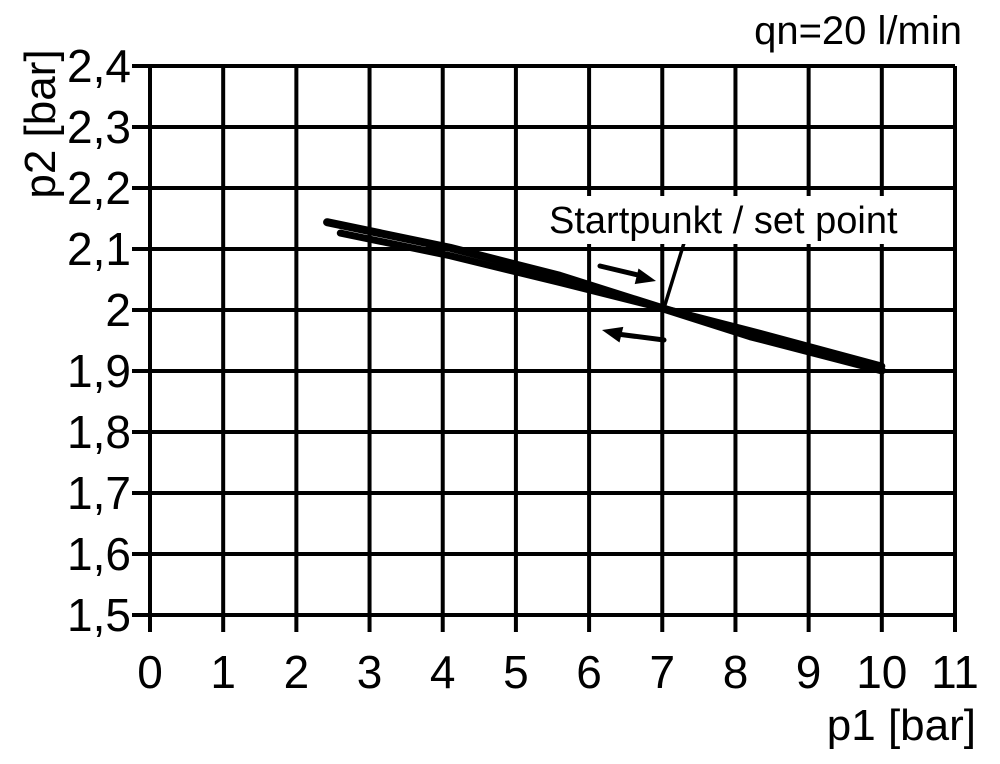  What do you see at coordinates (118, 310) in the screenshot?
I see `y-tick-label: 2` at bounding box center [118, 310].